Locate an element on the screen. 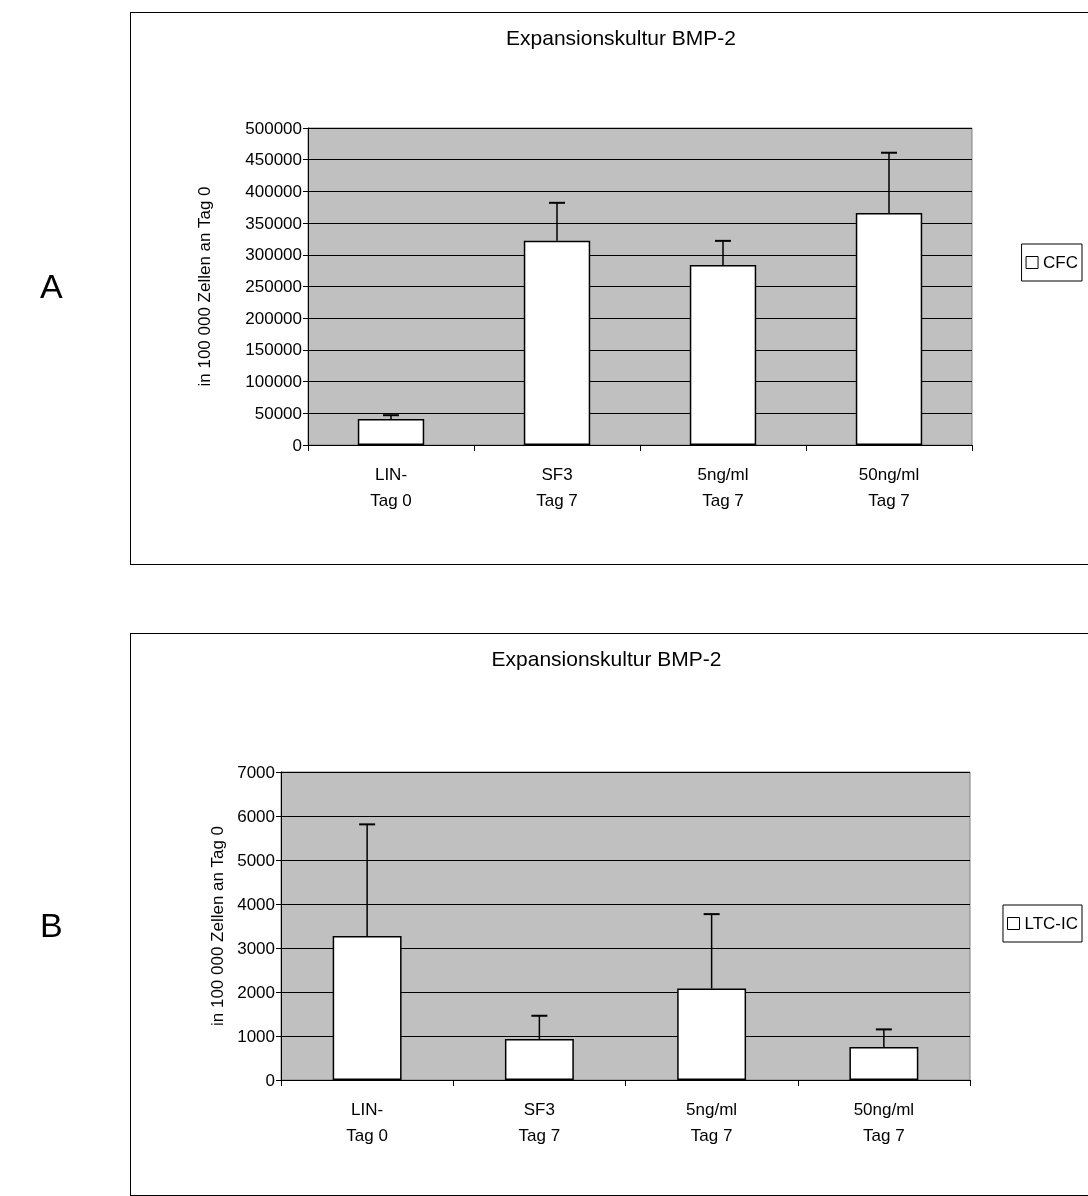 Image resolution: width=1088 pixels, height=1196 pixels. y-tick-label: 250000 is located at coordinates (273, 286).